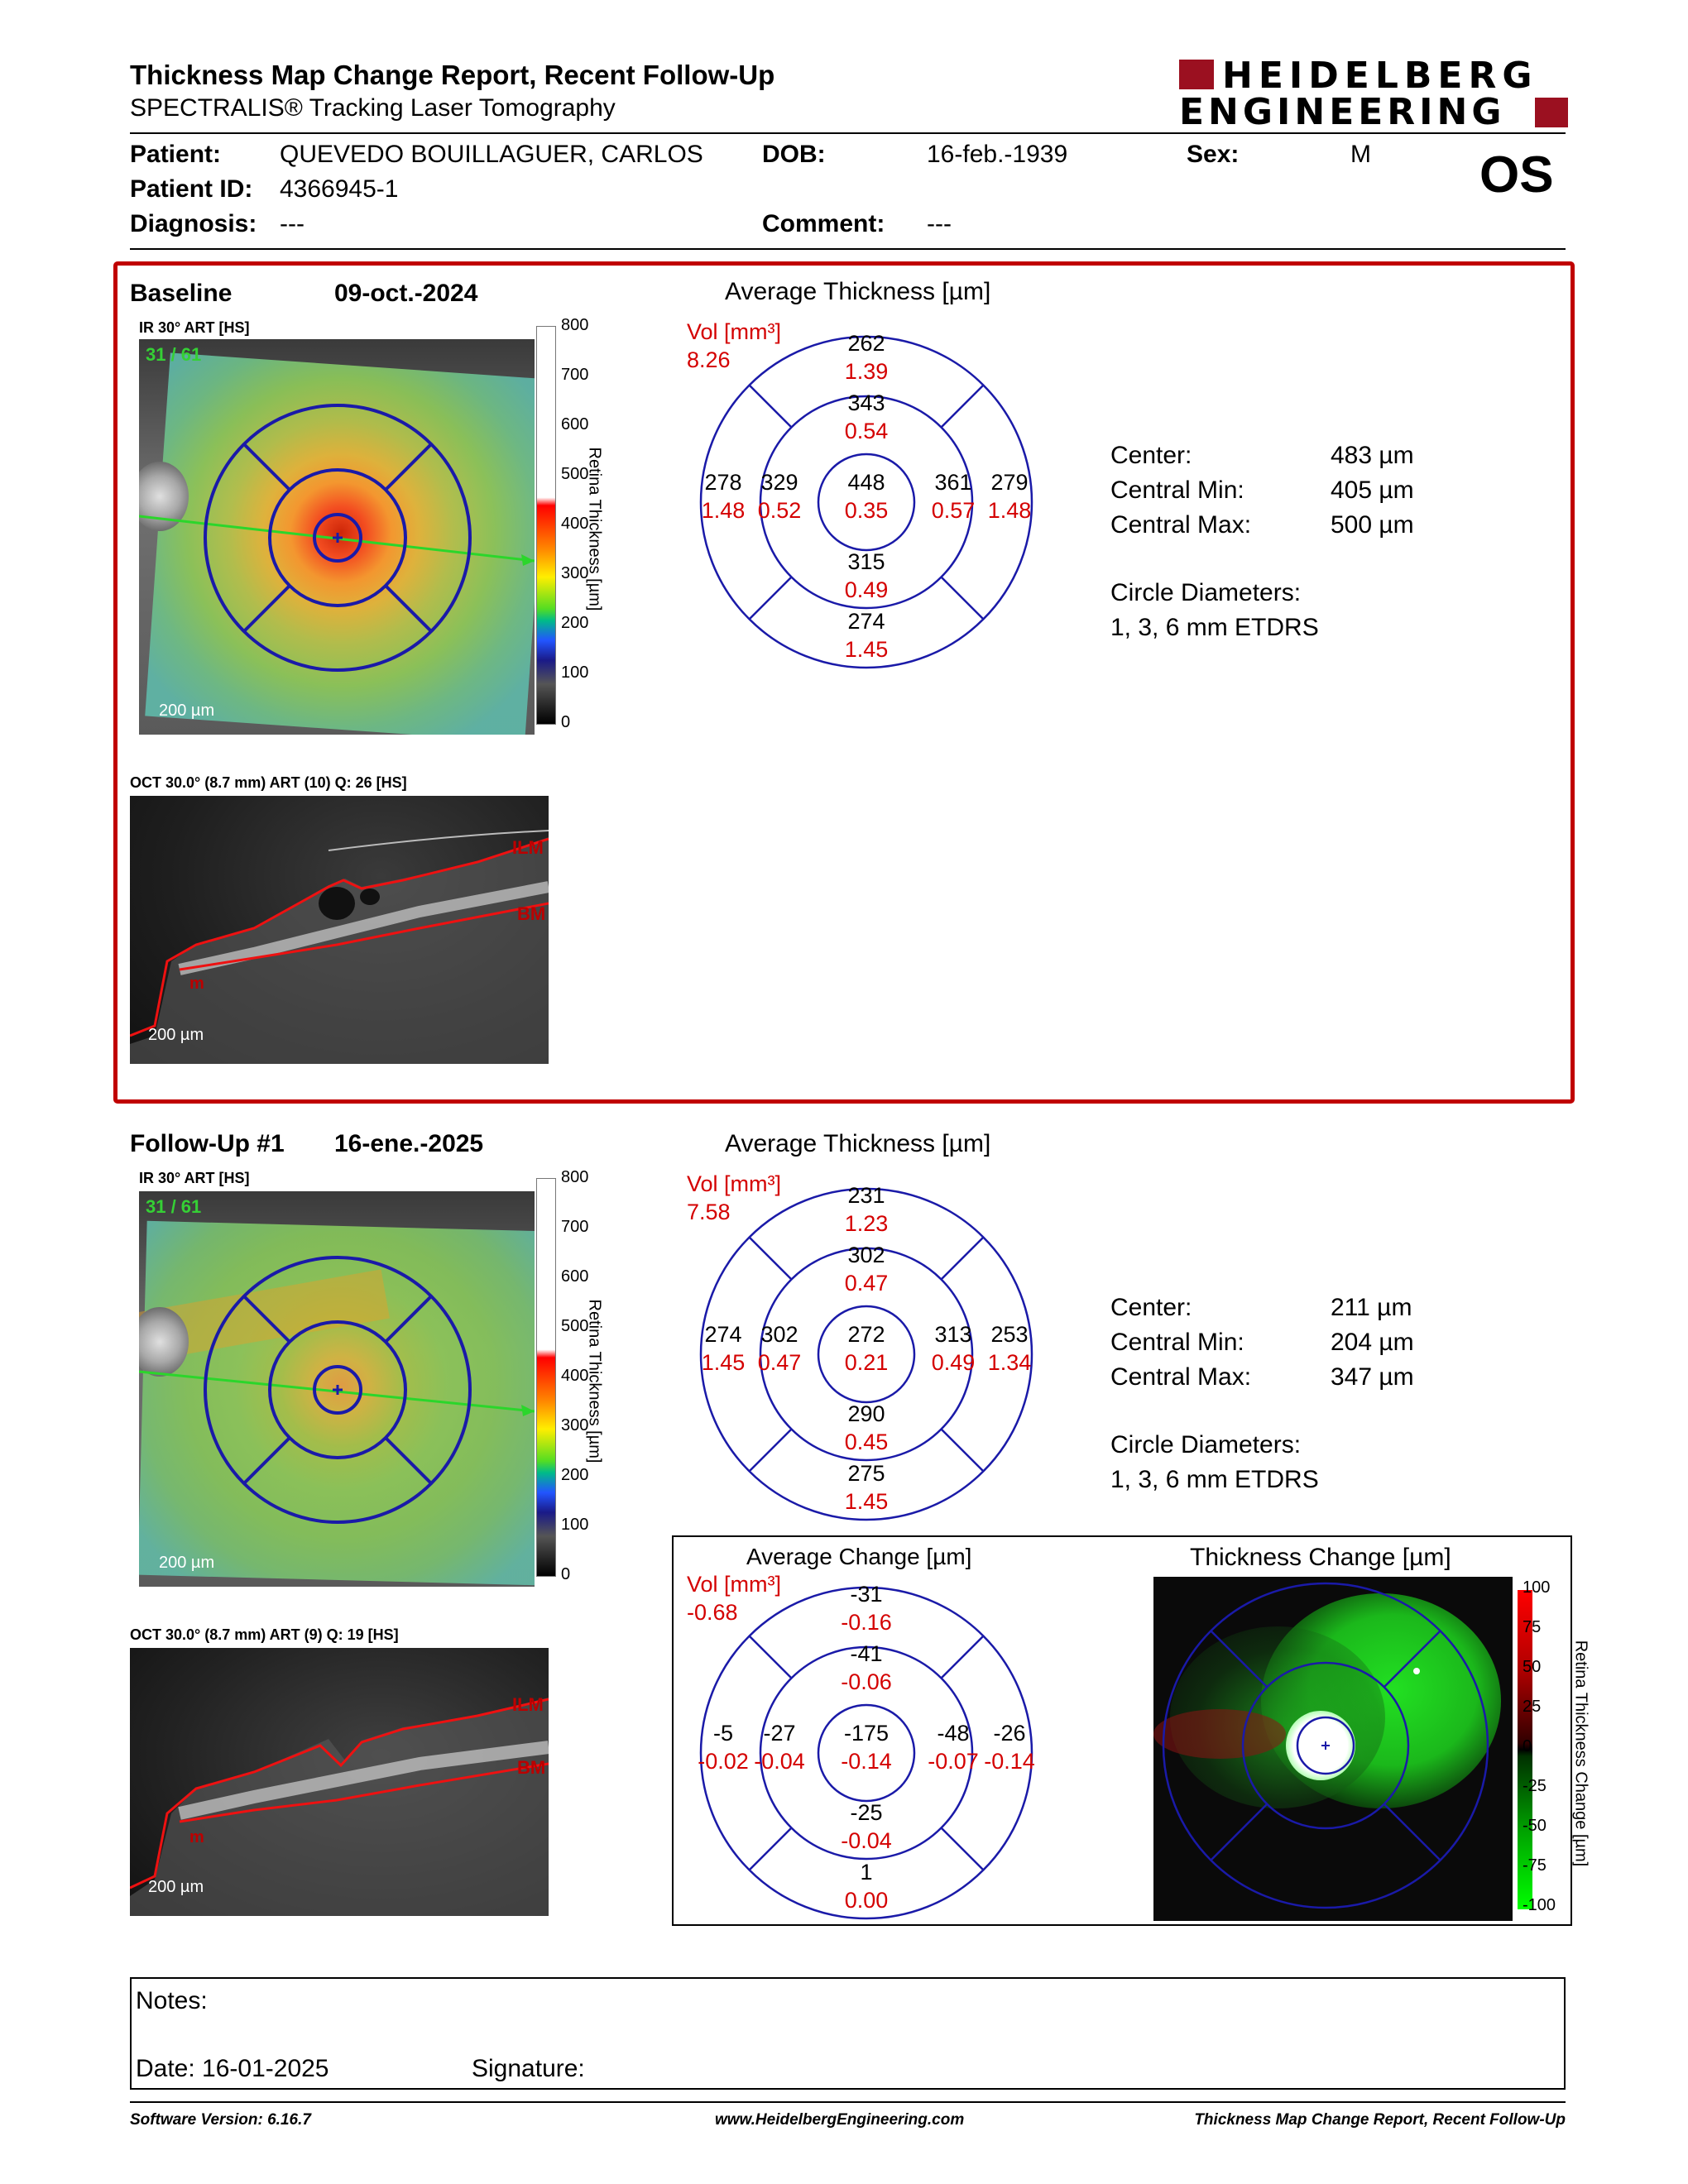 The width and height of the screenshot is (1688, 2184). Describe the element at coordinates (528, 2068) in the screenshot. I see `signature-label: Signature:` at that location.